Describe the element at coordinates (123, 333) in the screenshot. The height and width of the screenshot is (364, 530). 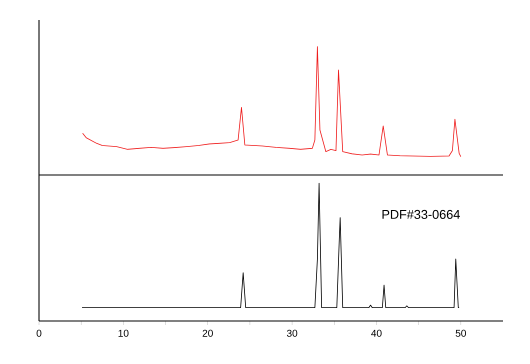
I see `x-tick-label: 10` at that location.